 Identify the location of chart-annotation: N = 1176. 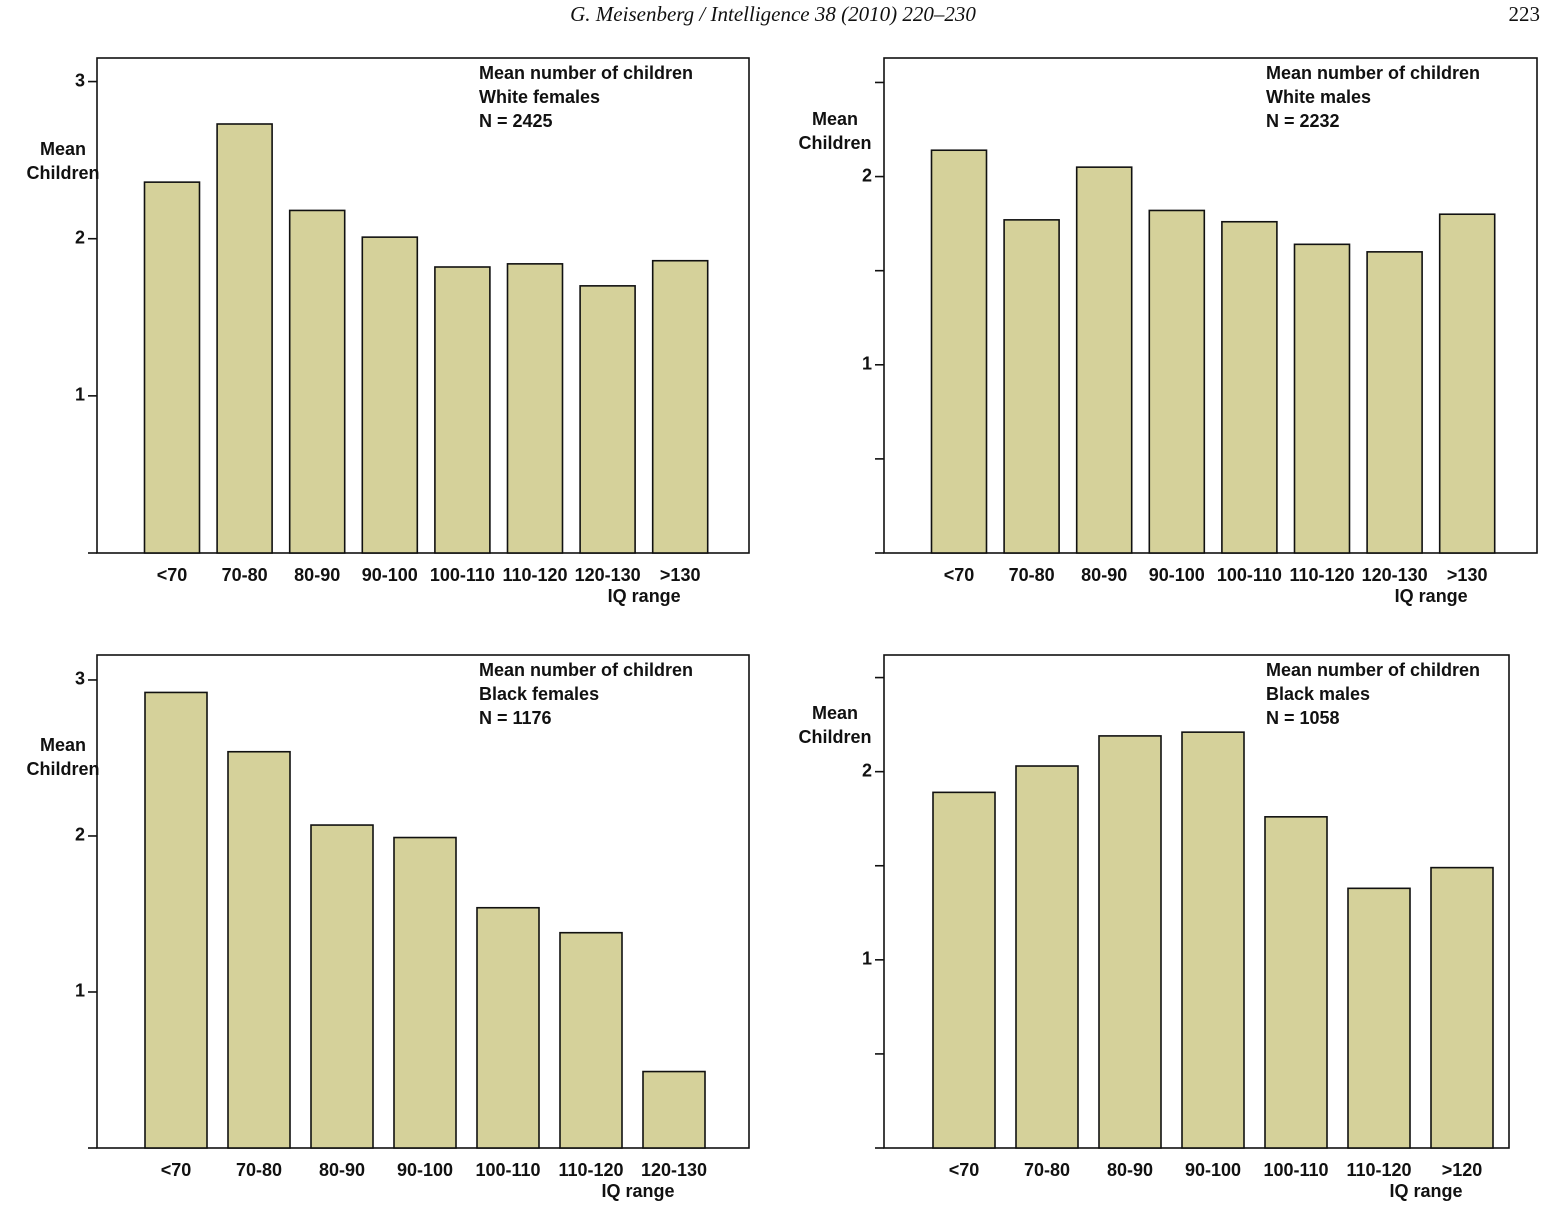
(515, 718).